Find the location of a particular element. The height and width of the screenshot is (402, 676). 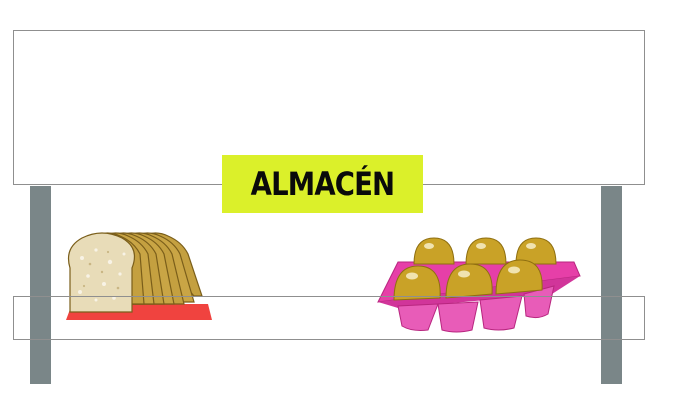

sliced-bread-icon is located at coordinates (139, 276).